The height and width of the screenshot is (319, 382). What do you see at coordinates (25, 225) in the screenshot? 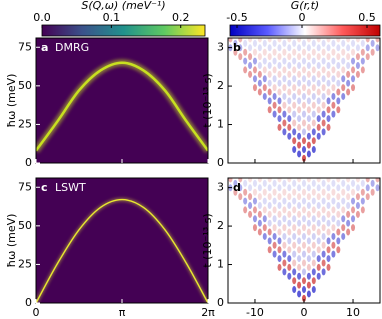
I see `y-tick-label: 50` at bounding box center [25, 225].